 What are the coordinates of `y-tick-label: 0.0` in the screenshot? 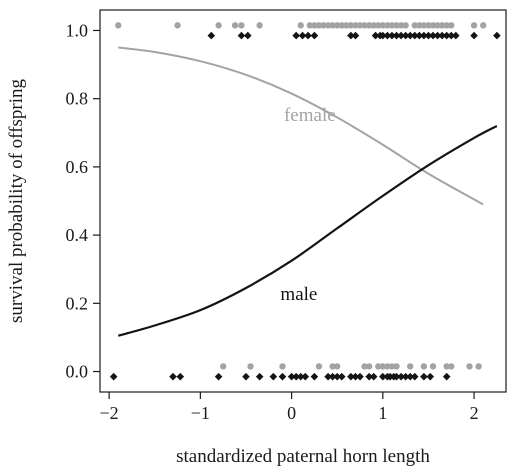 It's located at (77, 372).